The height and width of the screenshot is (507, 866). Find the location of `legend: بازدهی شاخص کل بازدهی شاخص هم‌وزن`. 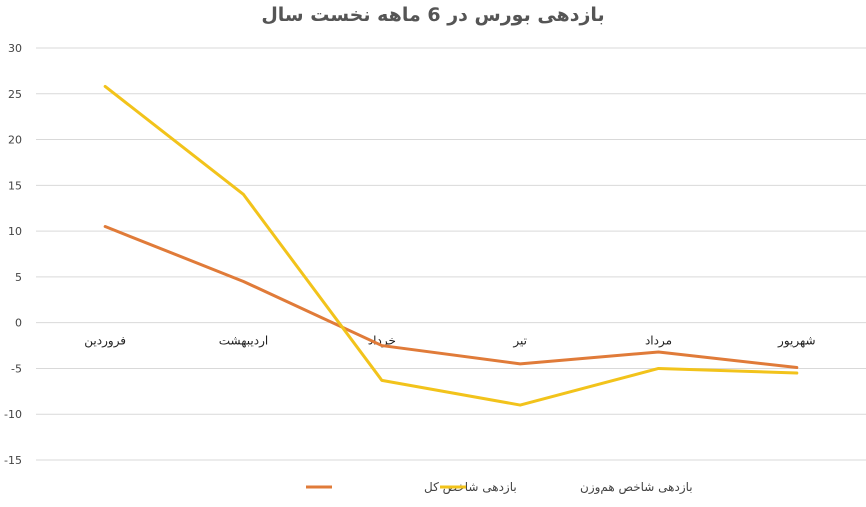

legend: بازدهی شاخص کل بازدهی شاخص هم‌وزن is located at coordinates (499, 487).